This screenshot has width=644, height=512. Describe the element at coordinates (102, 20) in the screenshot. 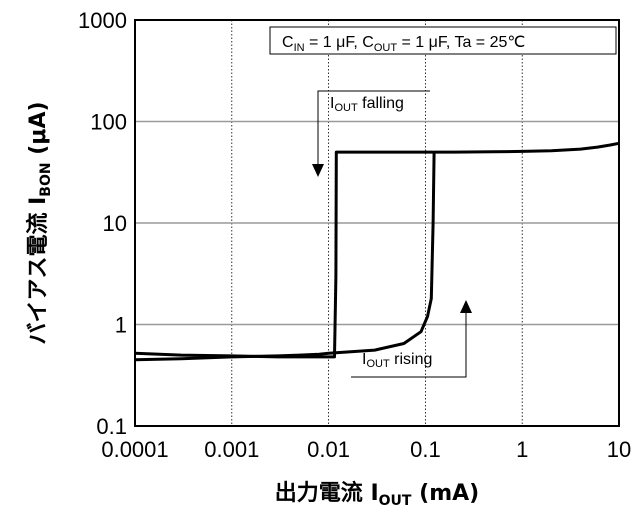

I see `y-tick-label: 1000` at that location.